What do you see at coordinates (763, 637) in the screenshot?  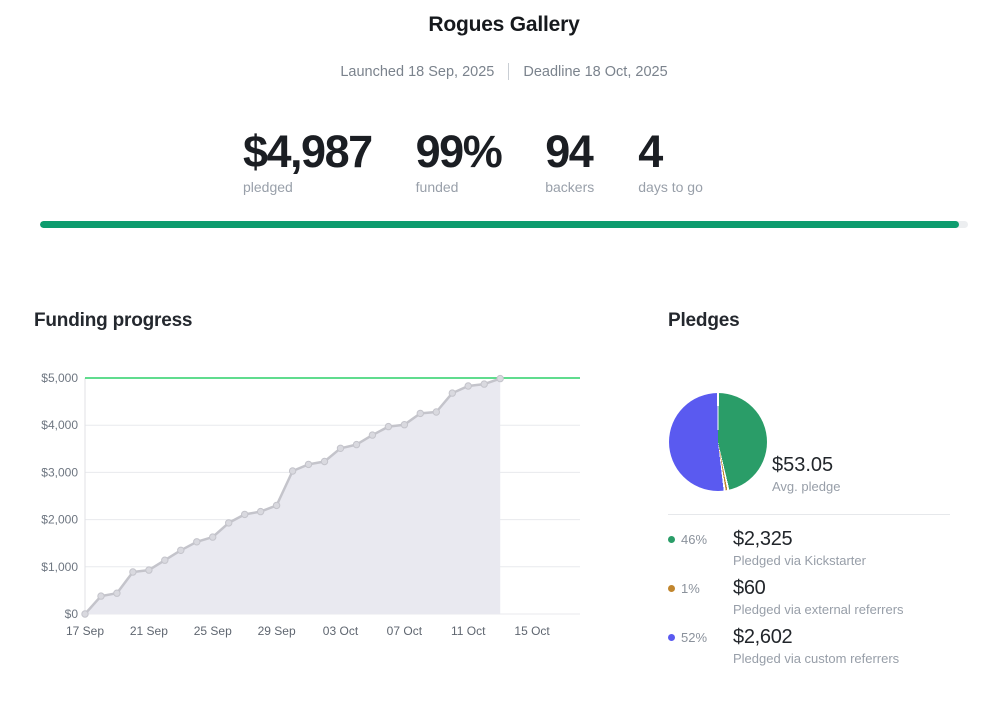 I see `custom-amount: $2,602` at bounding box center [763, 637].